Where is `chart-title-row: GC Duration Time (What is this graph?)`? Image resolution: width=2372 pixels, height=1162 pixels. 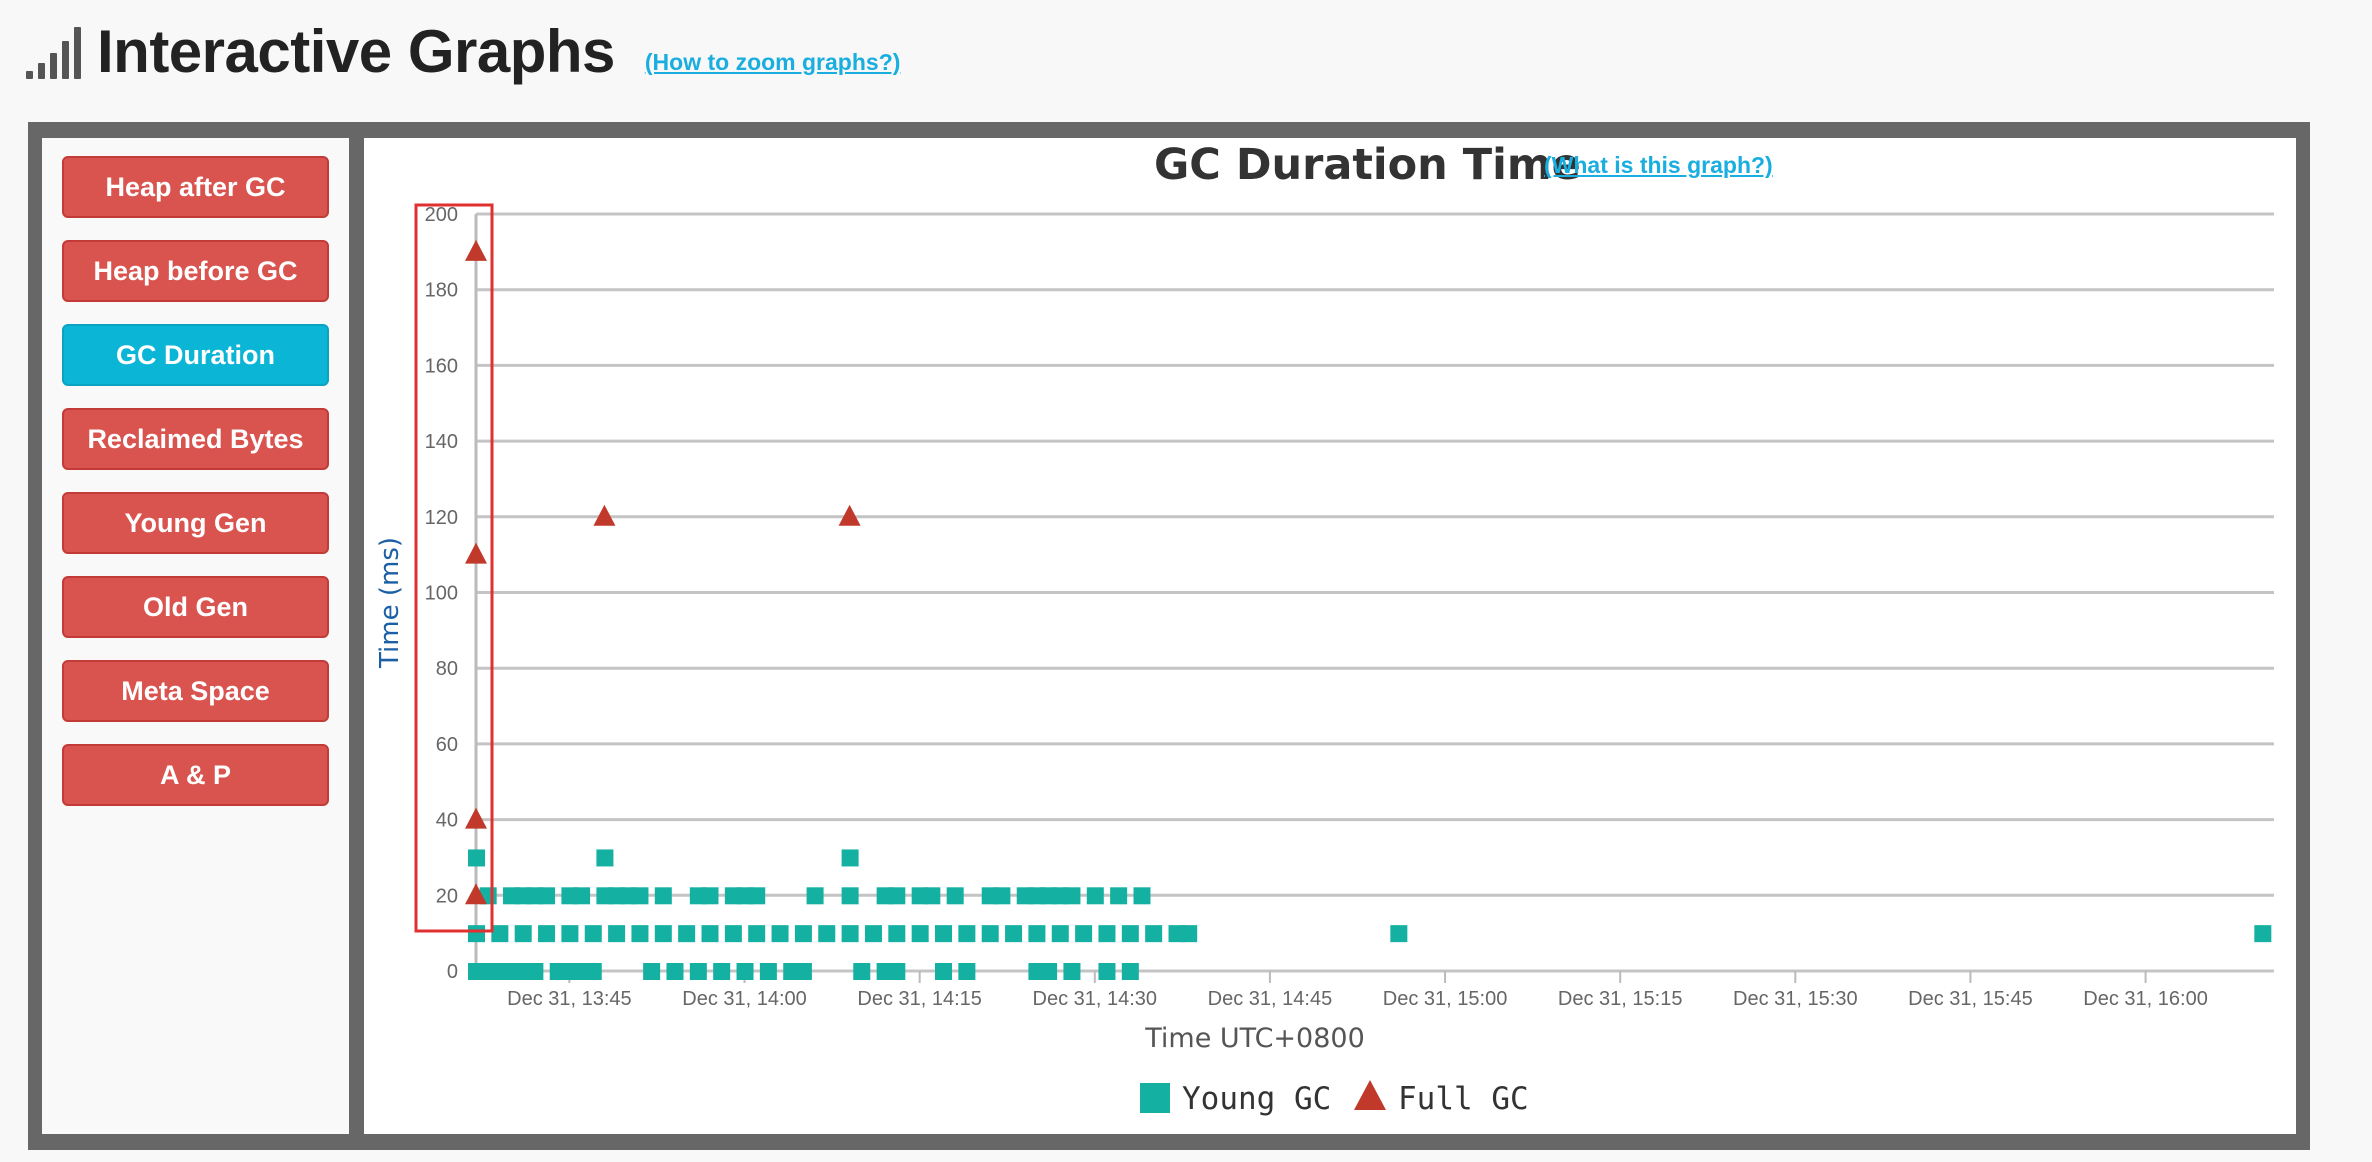 chart-title-row: GC Duration Time (What is this graph?) is located at coordinates (1330, 168).